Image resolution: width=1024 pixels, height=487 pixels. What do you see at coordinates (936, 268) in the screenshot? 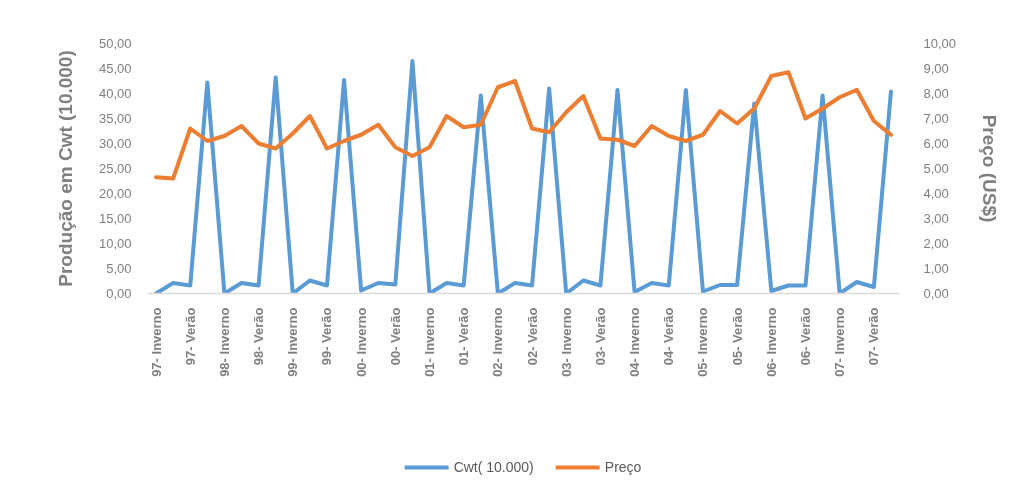
I see `y2-tick-label: 1,00` at bounding box center [936, 268].